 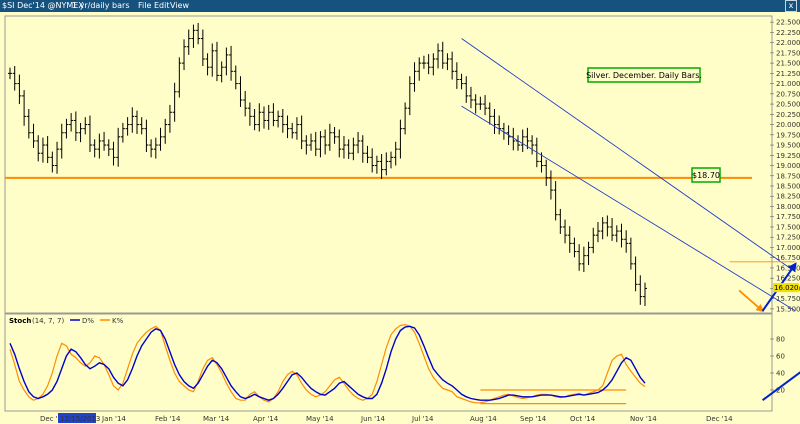 What do you see at coordinates (719, 419) in the screenshot?
I see `x-axis-label: Dec '14` at bounding box center [719, 419].